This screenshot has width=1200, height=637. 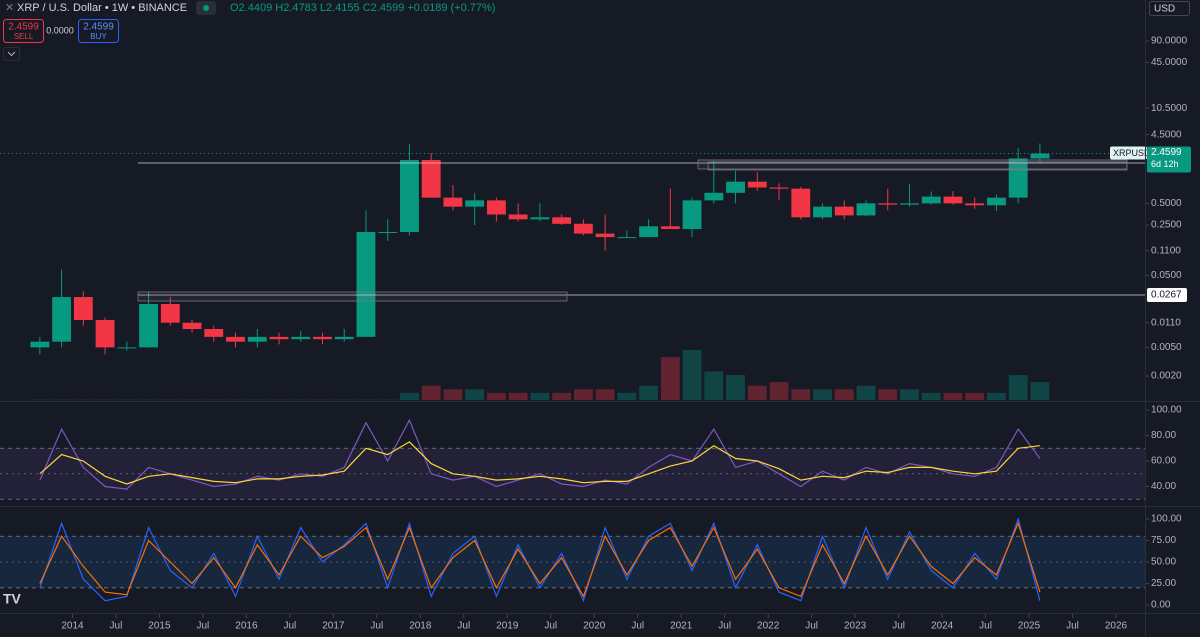 I want to click on collapse-button, so click(x=11, y=54).